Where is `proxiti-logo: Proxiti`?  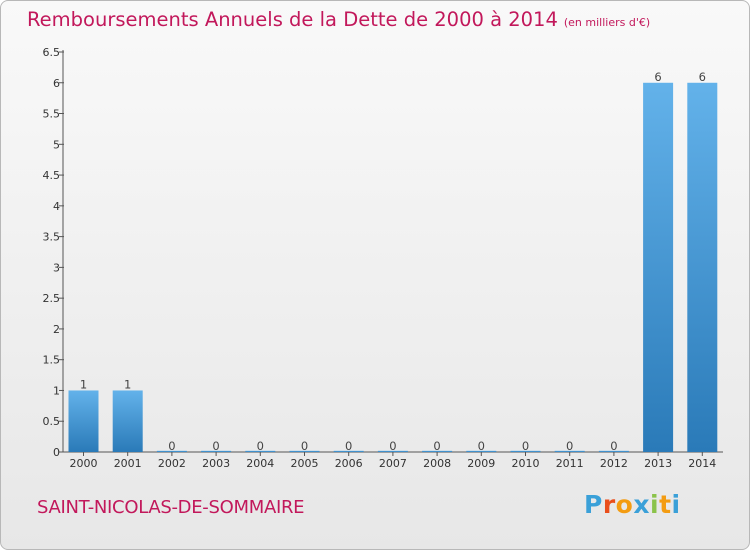 proxiti-logo: Proxiti is located at coordinates (632, 504).